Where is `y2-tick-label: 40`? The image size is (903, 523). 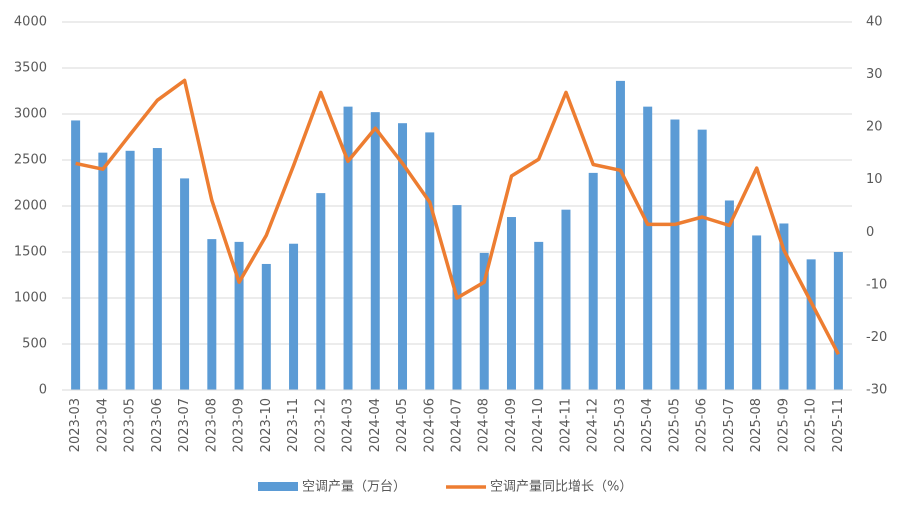 y2-tick-label: 40 is located at coordinates (874, 22).